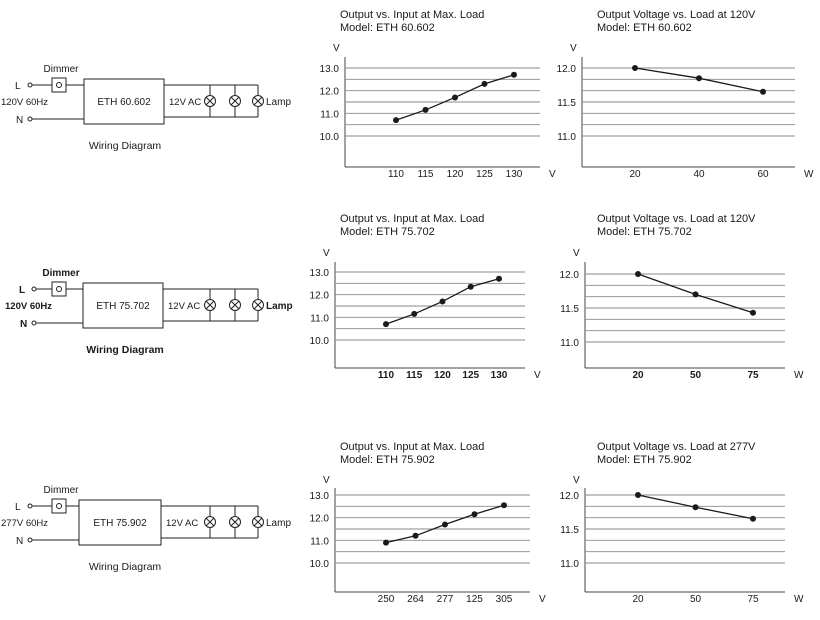 This screenshot has width=820, height=620. Describe the element at coordinates (753, 375) in the screenshot. I see `x-tick-label: 75` at that location.